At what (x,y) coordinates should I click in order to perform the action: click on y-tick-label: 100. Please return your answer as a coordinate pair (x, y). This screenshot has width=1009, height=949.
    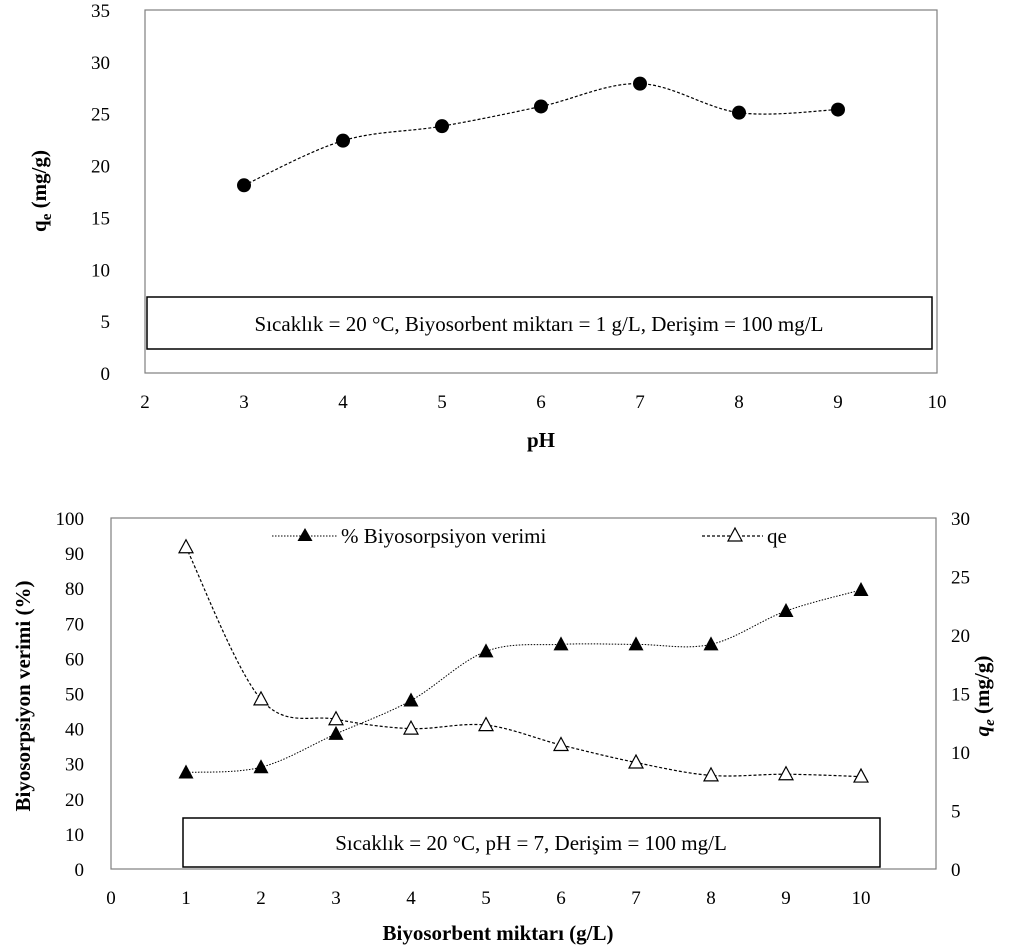
    Looking at the image, I should click on (70, 519).